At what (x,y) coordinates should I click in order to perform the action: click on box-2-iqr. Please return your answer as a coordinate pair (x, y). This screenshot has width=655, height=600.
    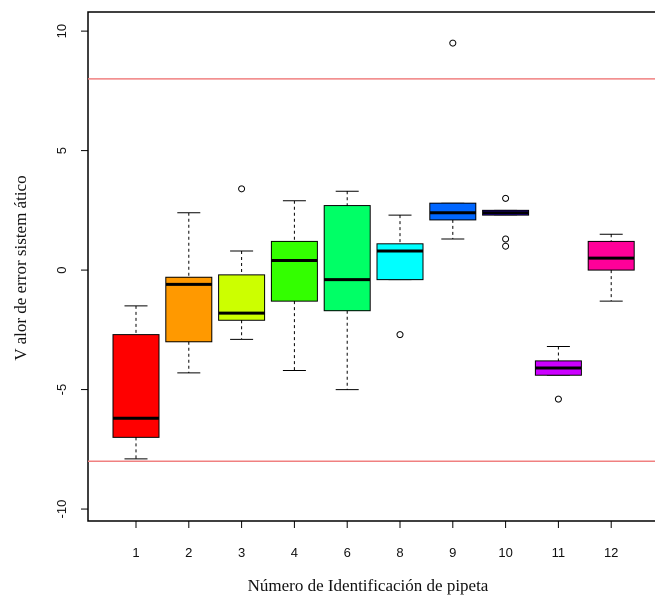
    Looking at the image, I should click on (189, 309).